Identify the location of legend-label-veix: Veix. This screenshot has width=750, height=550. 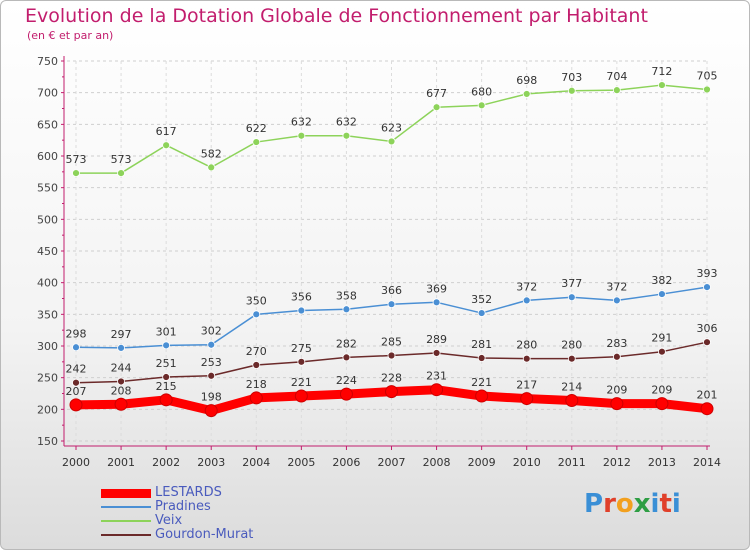
(169, 520).